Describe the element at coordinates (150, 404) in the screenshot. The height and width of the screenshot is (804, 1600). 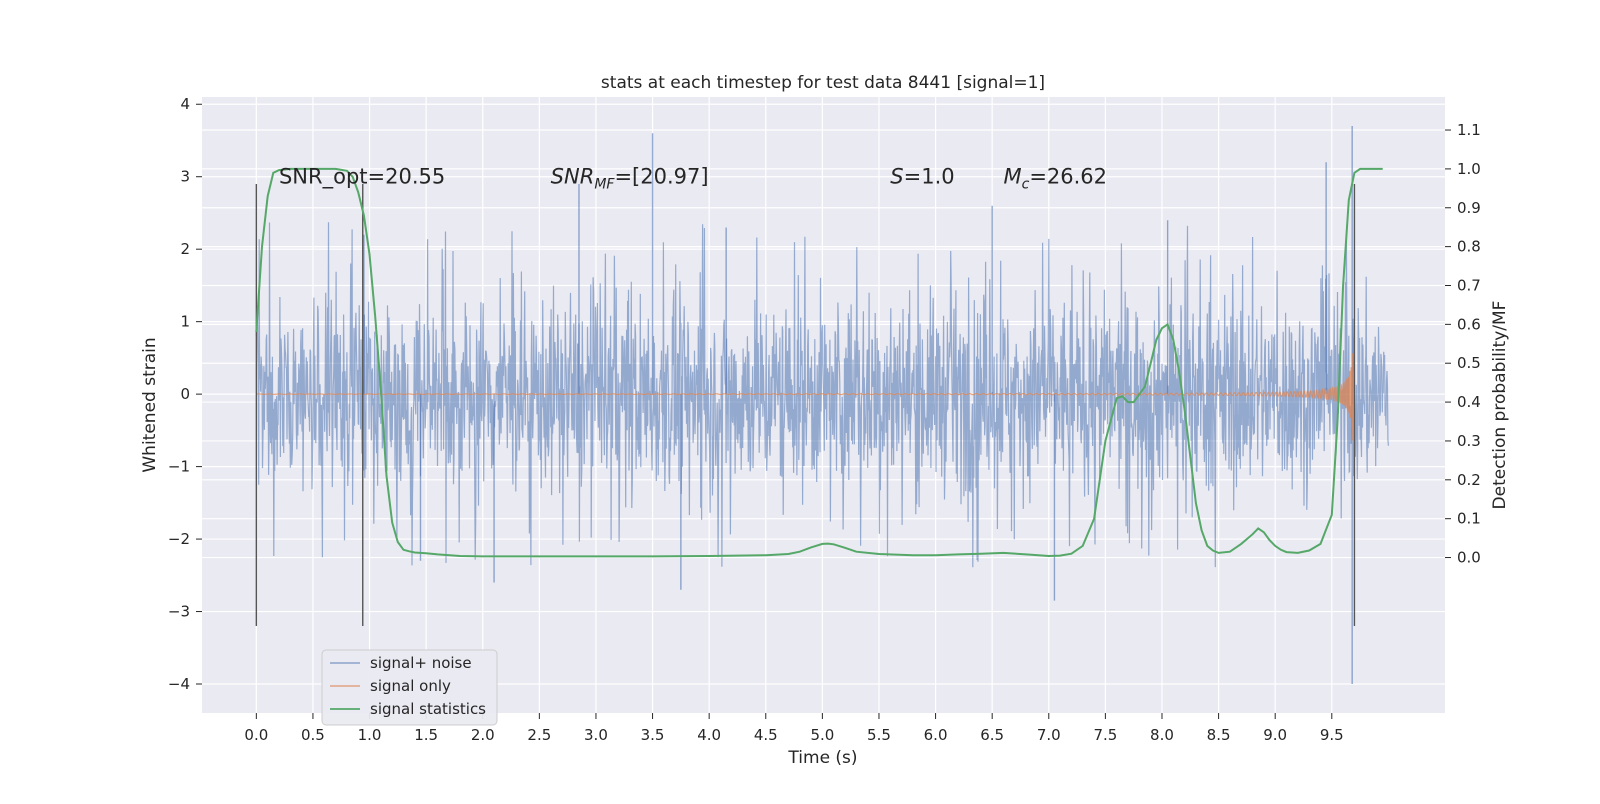
I see `y-axis-label: Whitened strain` at that location.